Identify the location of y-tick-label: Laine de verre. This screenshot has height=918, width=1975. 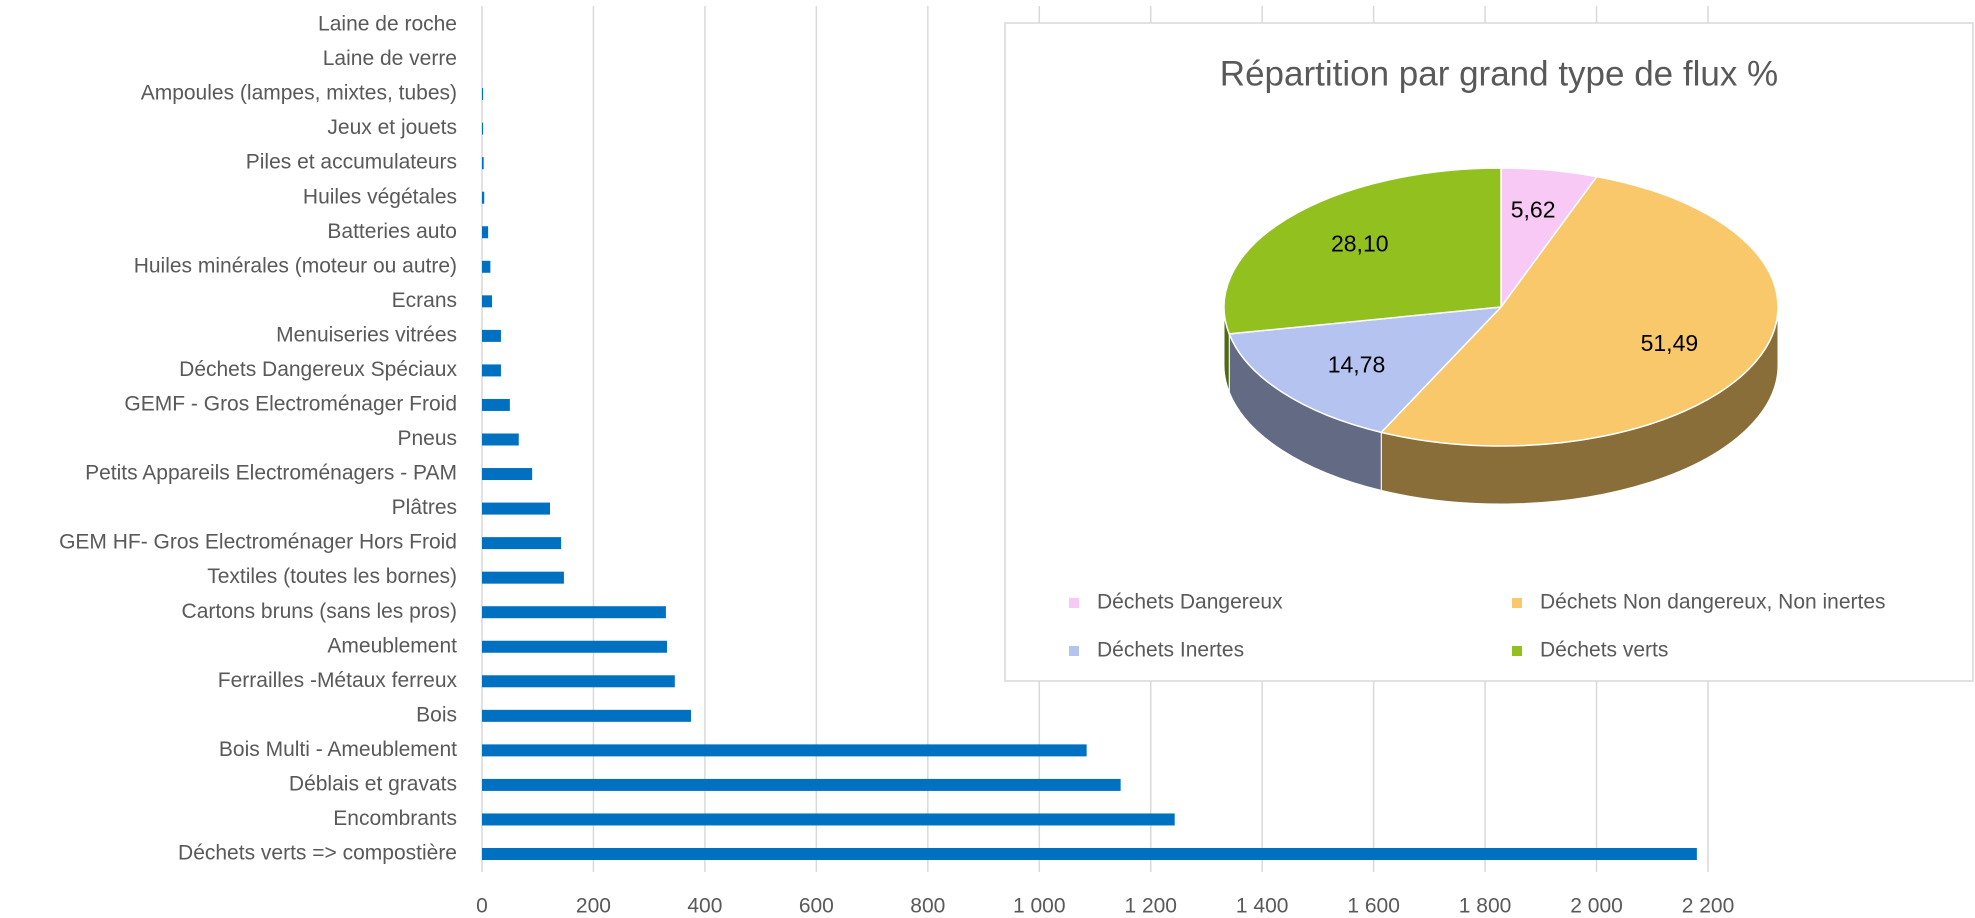
(390, 58).